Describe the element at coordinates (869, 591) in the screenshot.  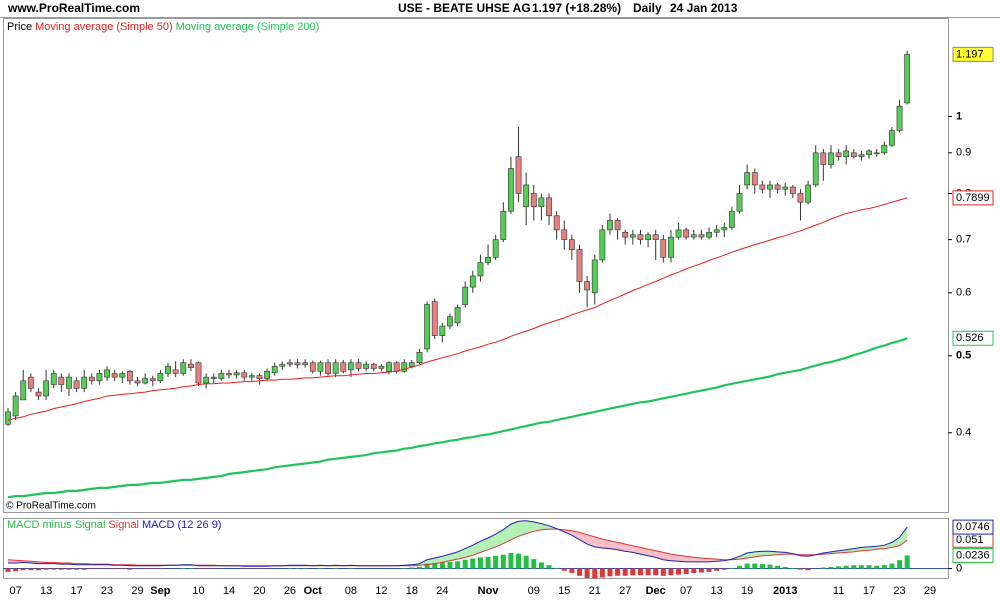
I see `x-tick-label: 17` at that location.